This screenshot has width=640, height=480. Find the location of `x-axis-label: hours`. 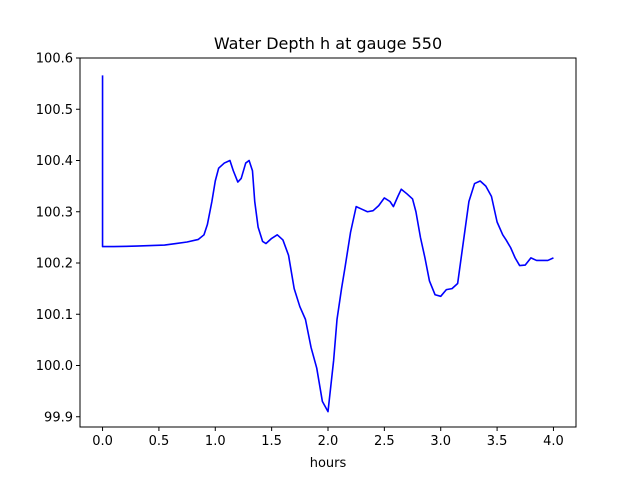

x-axis-label: hours is located at coordinates (328, 463).